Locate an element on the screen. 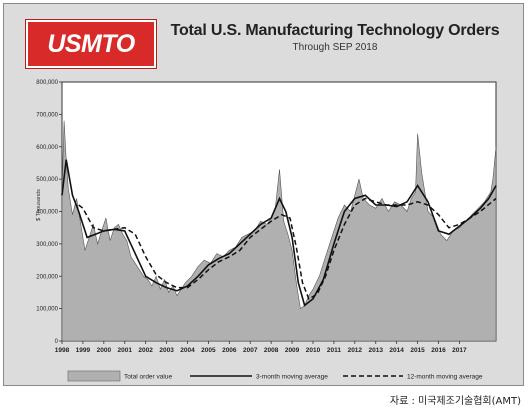 Image resolution: width=529 pixels, height=413 pixels. y-tick-label: 700,000 is located at coordinates (47, 115).